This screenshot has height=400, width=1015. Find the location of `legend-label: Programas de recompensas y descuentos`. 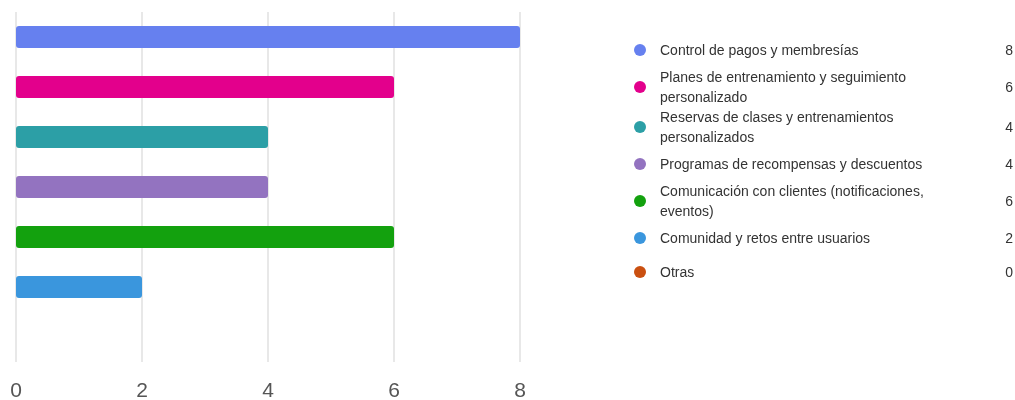

legend-label: Programas de recompensas y descuentos is located at coordinates (792, 164).